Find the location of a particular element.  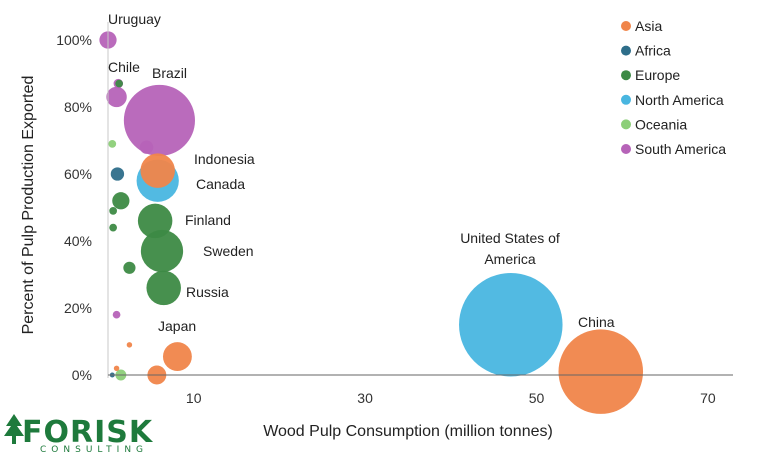

legend-label-africa: Africa is located at coordinates (653, 51).